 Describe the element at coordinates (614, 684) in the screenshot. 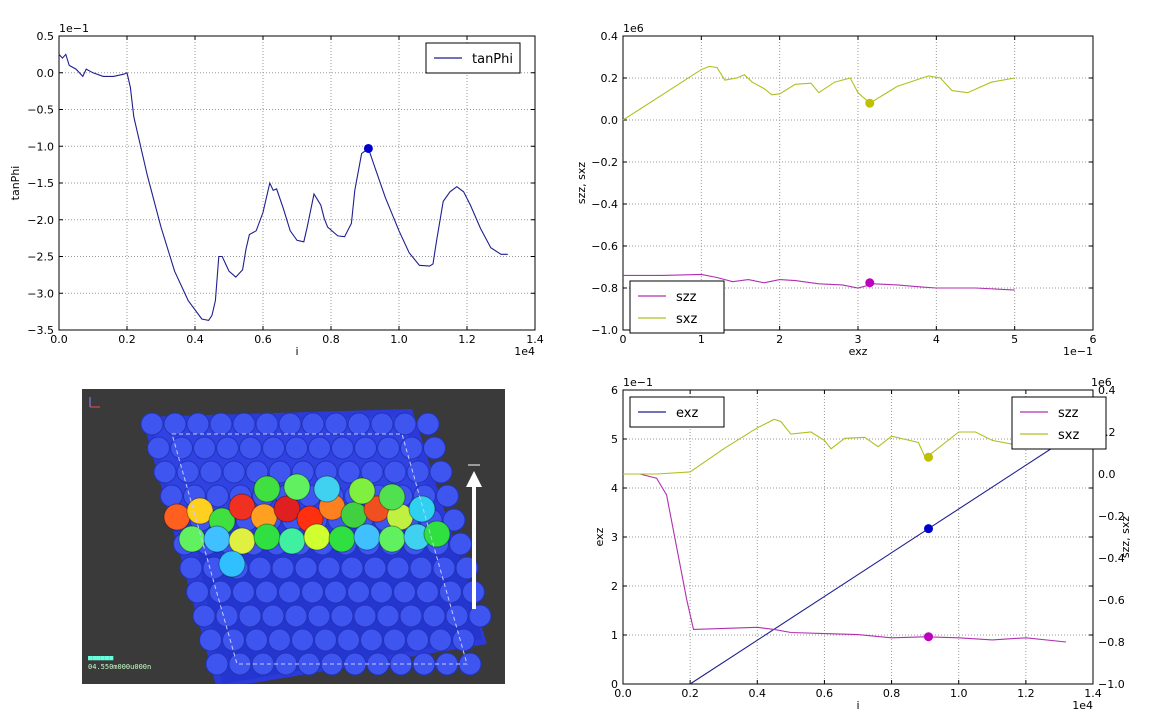

I see `history-plot-ytick-label: 0` at that location.